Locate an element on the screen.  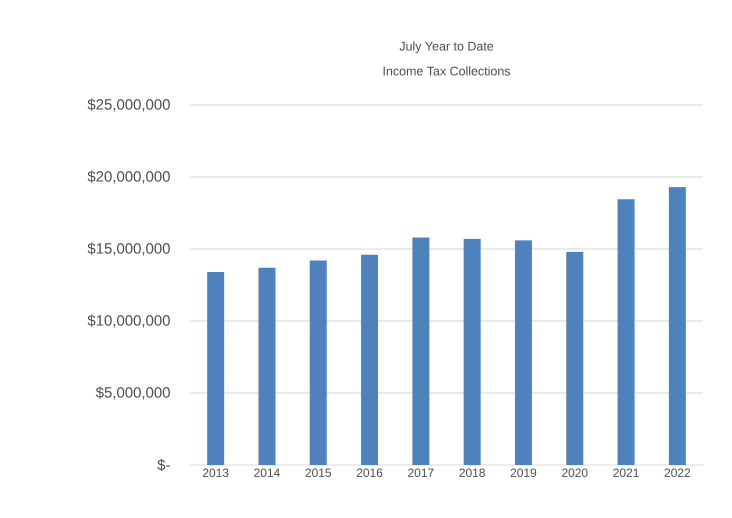
x-tick-label: 2020 is located at coordinates (575, 472).